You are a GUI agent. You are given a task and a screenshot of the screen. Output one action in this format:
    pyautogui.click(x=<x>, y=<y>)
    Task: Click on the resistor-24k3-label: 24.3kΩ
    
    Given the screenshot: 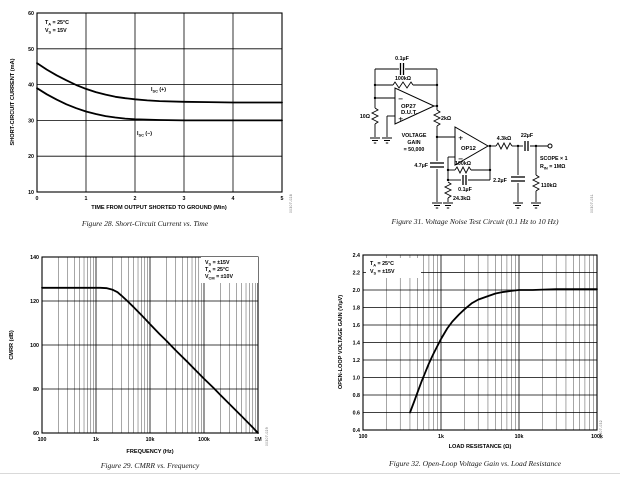 What is the action you would take?
    pyautogui.click(x=462, y=199)
    